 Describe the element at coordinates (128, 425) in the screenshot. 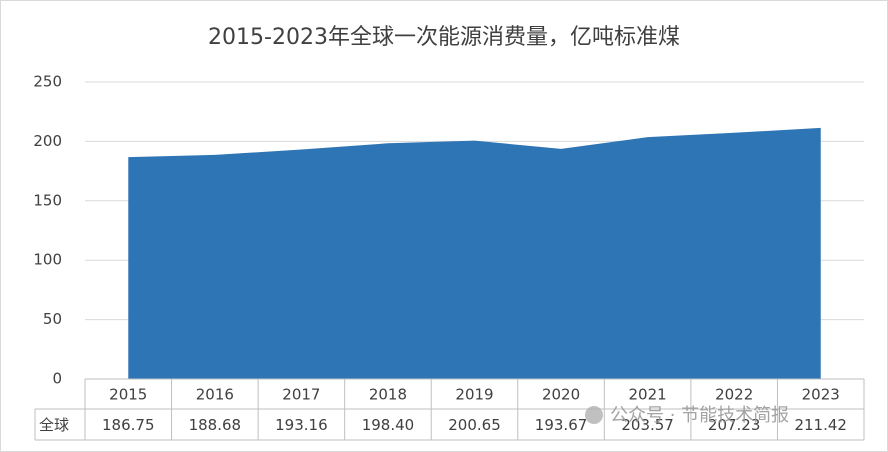

I see `data-label: 186.75` at that location.